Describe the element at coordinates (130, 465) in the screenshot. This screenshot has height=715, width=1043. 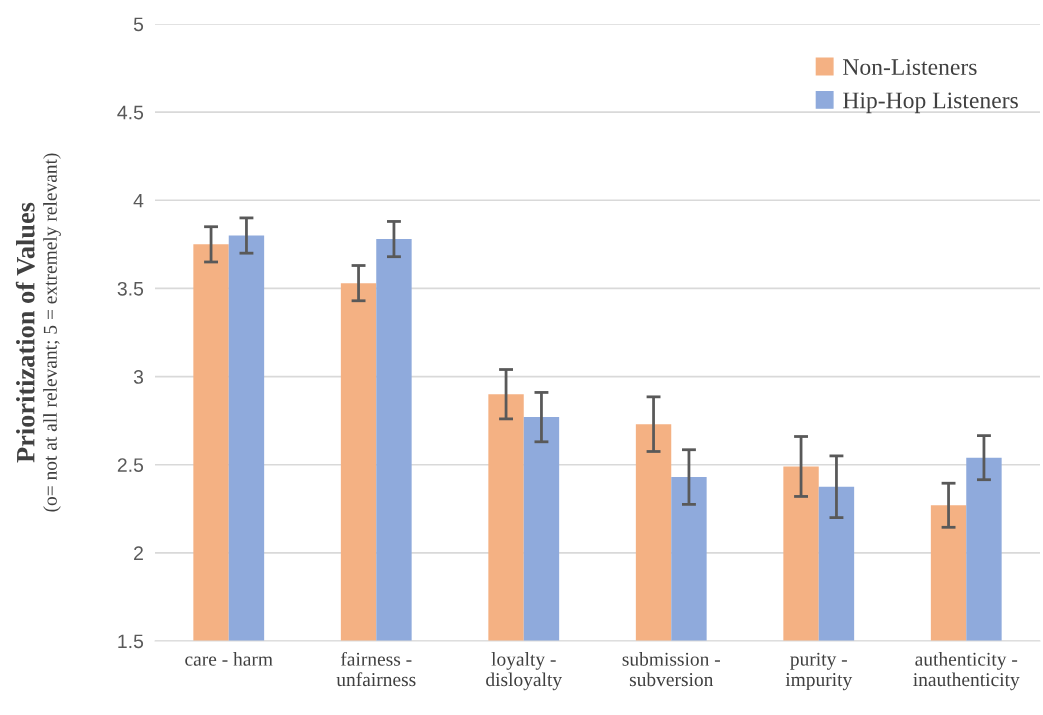
I see `y-tick-label: 2.5` at that location.